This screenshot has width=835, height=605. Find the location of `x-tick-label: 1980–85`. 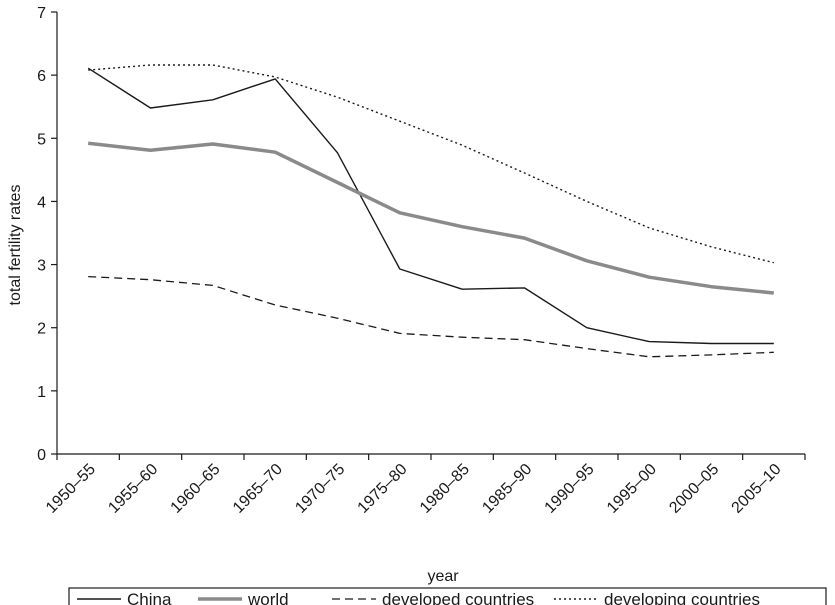

x-tick-label: 1980–85 is located at coordinates (445, 489).